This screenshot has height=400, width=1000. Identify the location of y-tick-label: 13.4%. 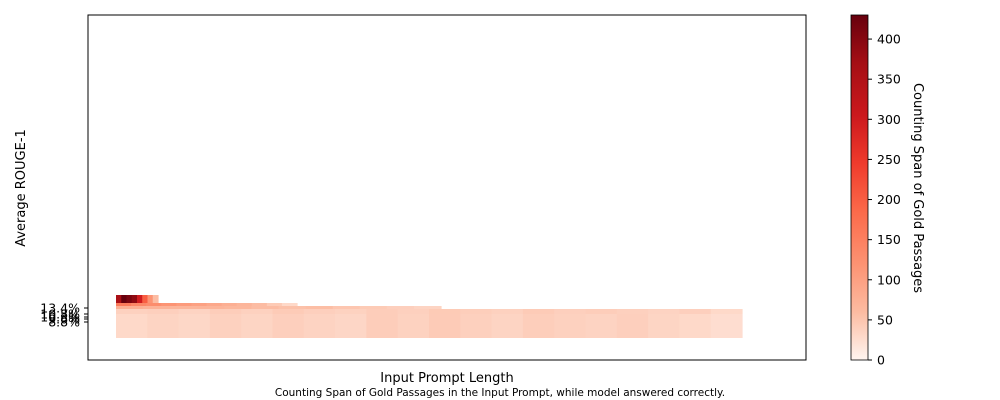
(60, 308).